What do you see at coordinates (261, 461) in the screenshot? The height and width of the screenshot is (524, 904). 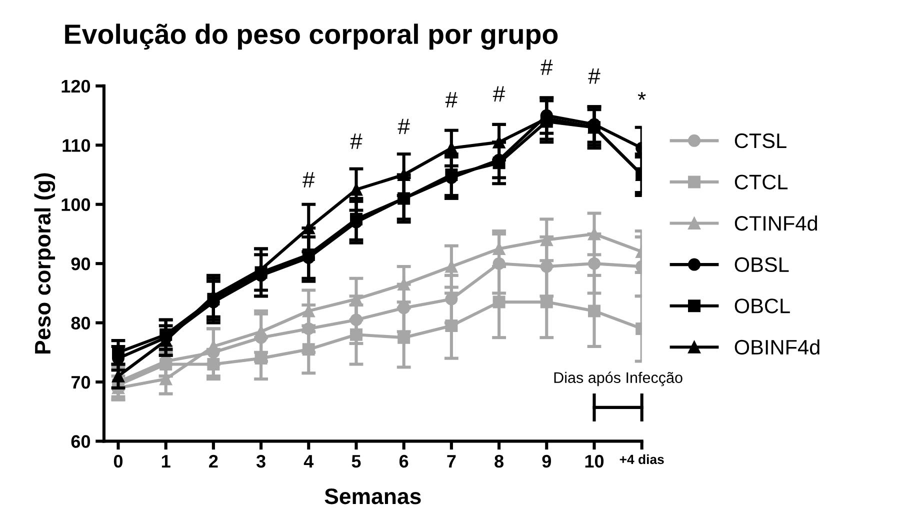 I see `x-tick-label: 3` at bounding box center [261, 461].